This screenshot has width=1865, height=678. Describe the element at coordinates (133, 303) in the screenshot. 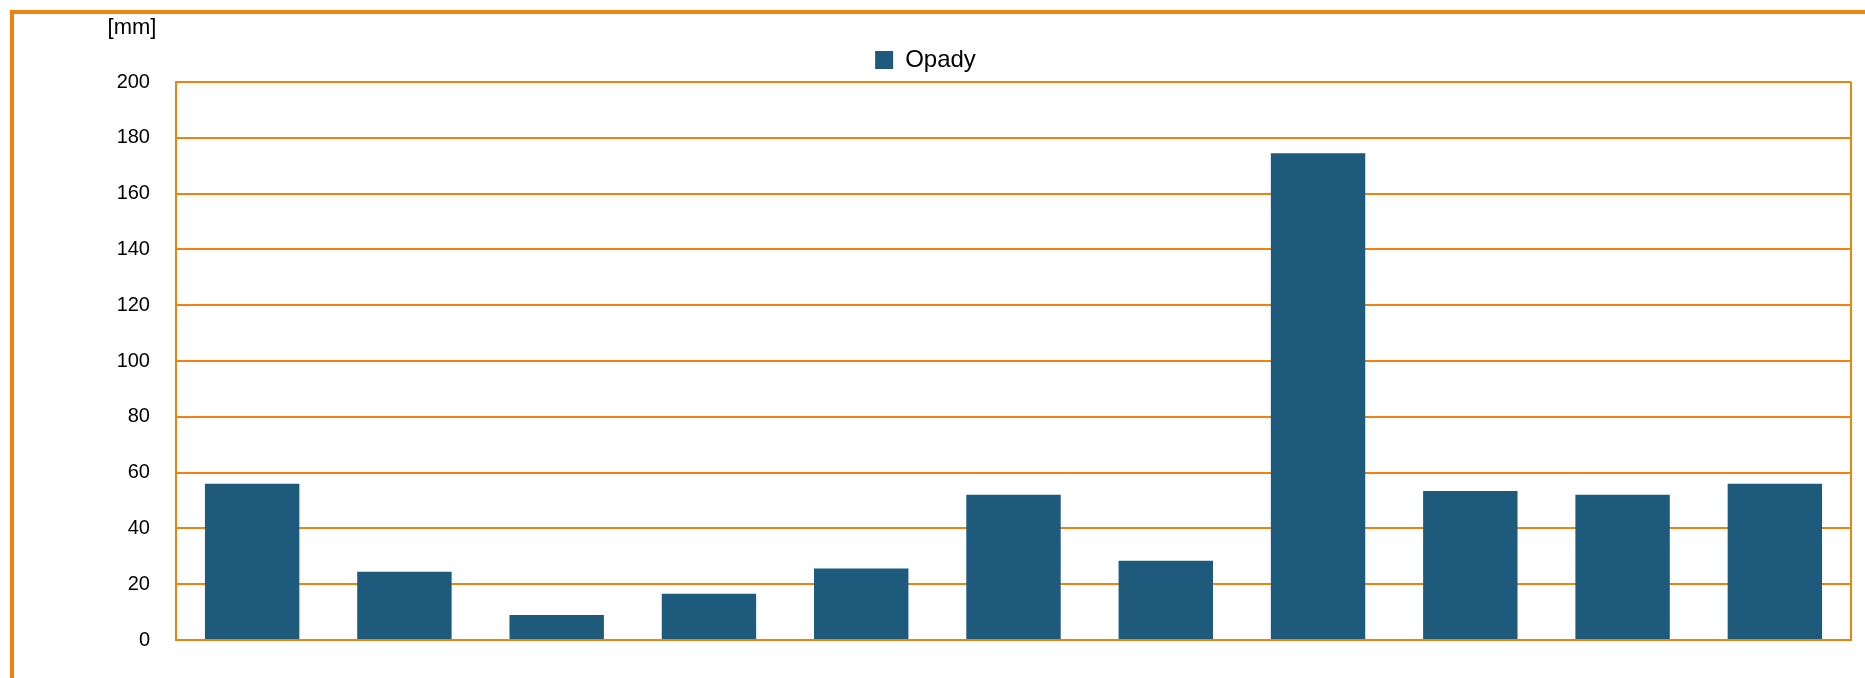

I see `y-tick-label: 120` at that location.